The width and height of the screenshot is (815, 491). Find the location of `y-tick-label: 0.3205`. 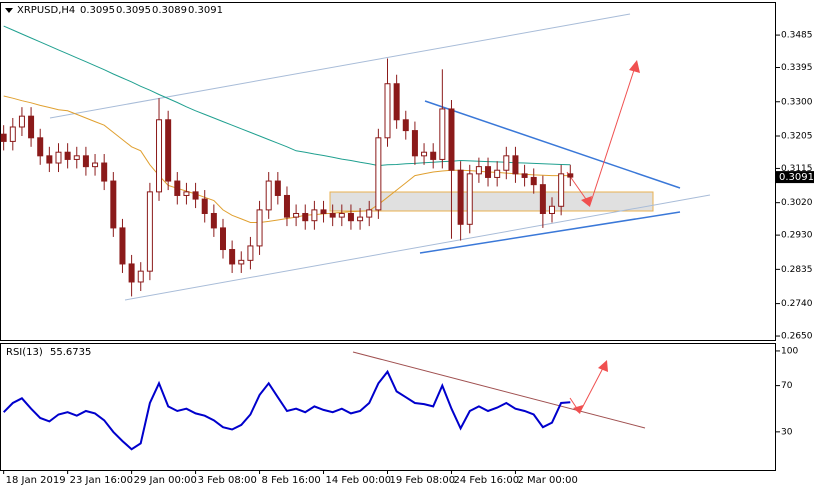

y-tick-label: 0.3205 is located at coordinates (797, 136).